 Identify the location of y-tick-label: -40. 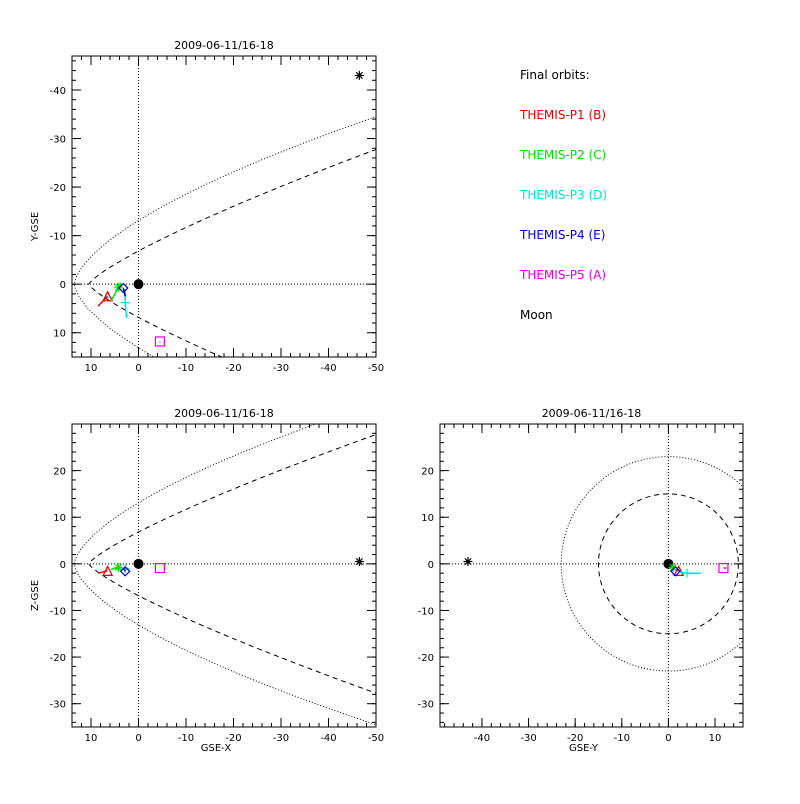
(58, 91).